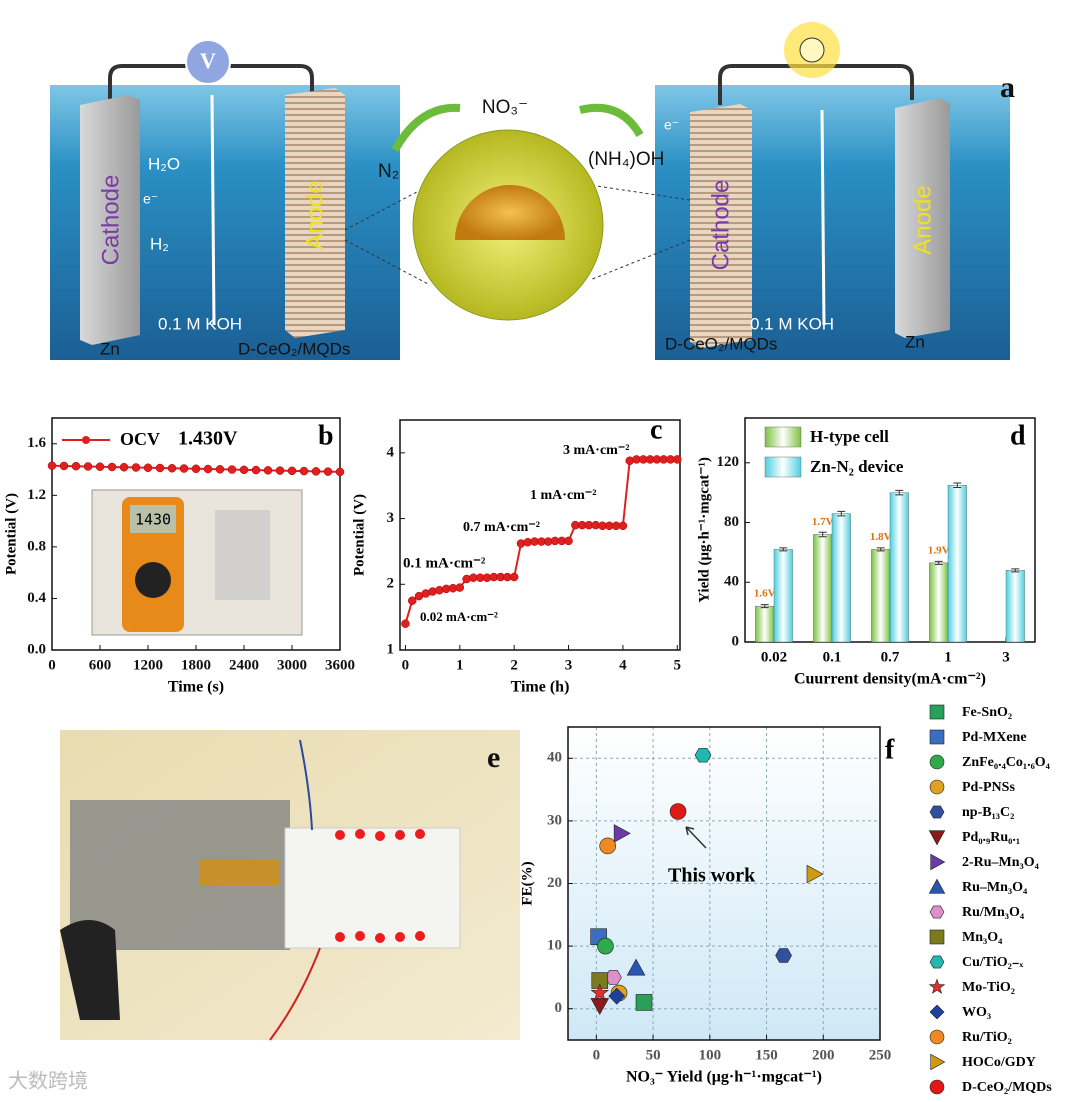  What do you see at coordinates (90, 970) in the screenshot?
I see `clip` at bounding box center [90, 970].